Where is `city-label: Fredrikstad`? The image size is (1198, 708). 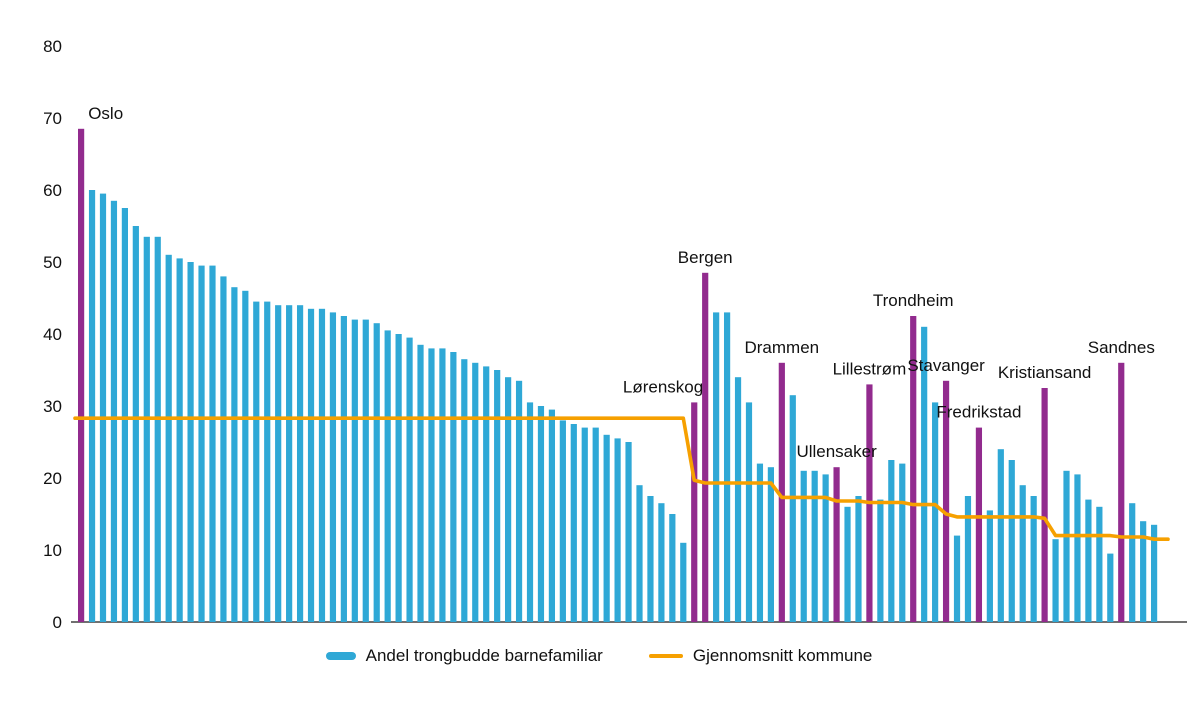 city-label: Fredrikstad is located at coordinates (978, 412).